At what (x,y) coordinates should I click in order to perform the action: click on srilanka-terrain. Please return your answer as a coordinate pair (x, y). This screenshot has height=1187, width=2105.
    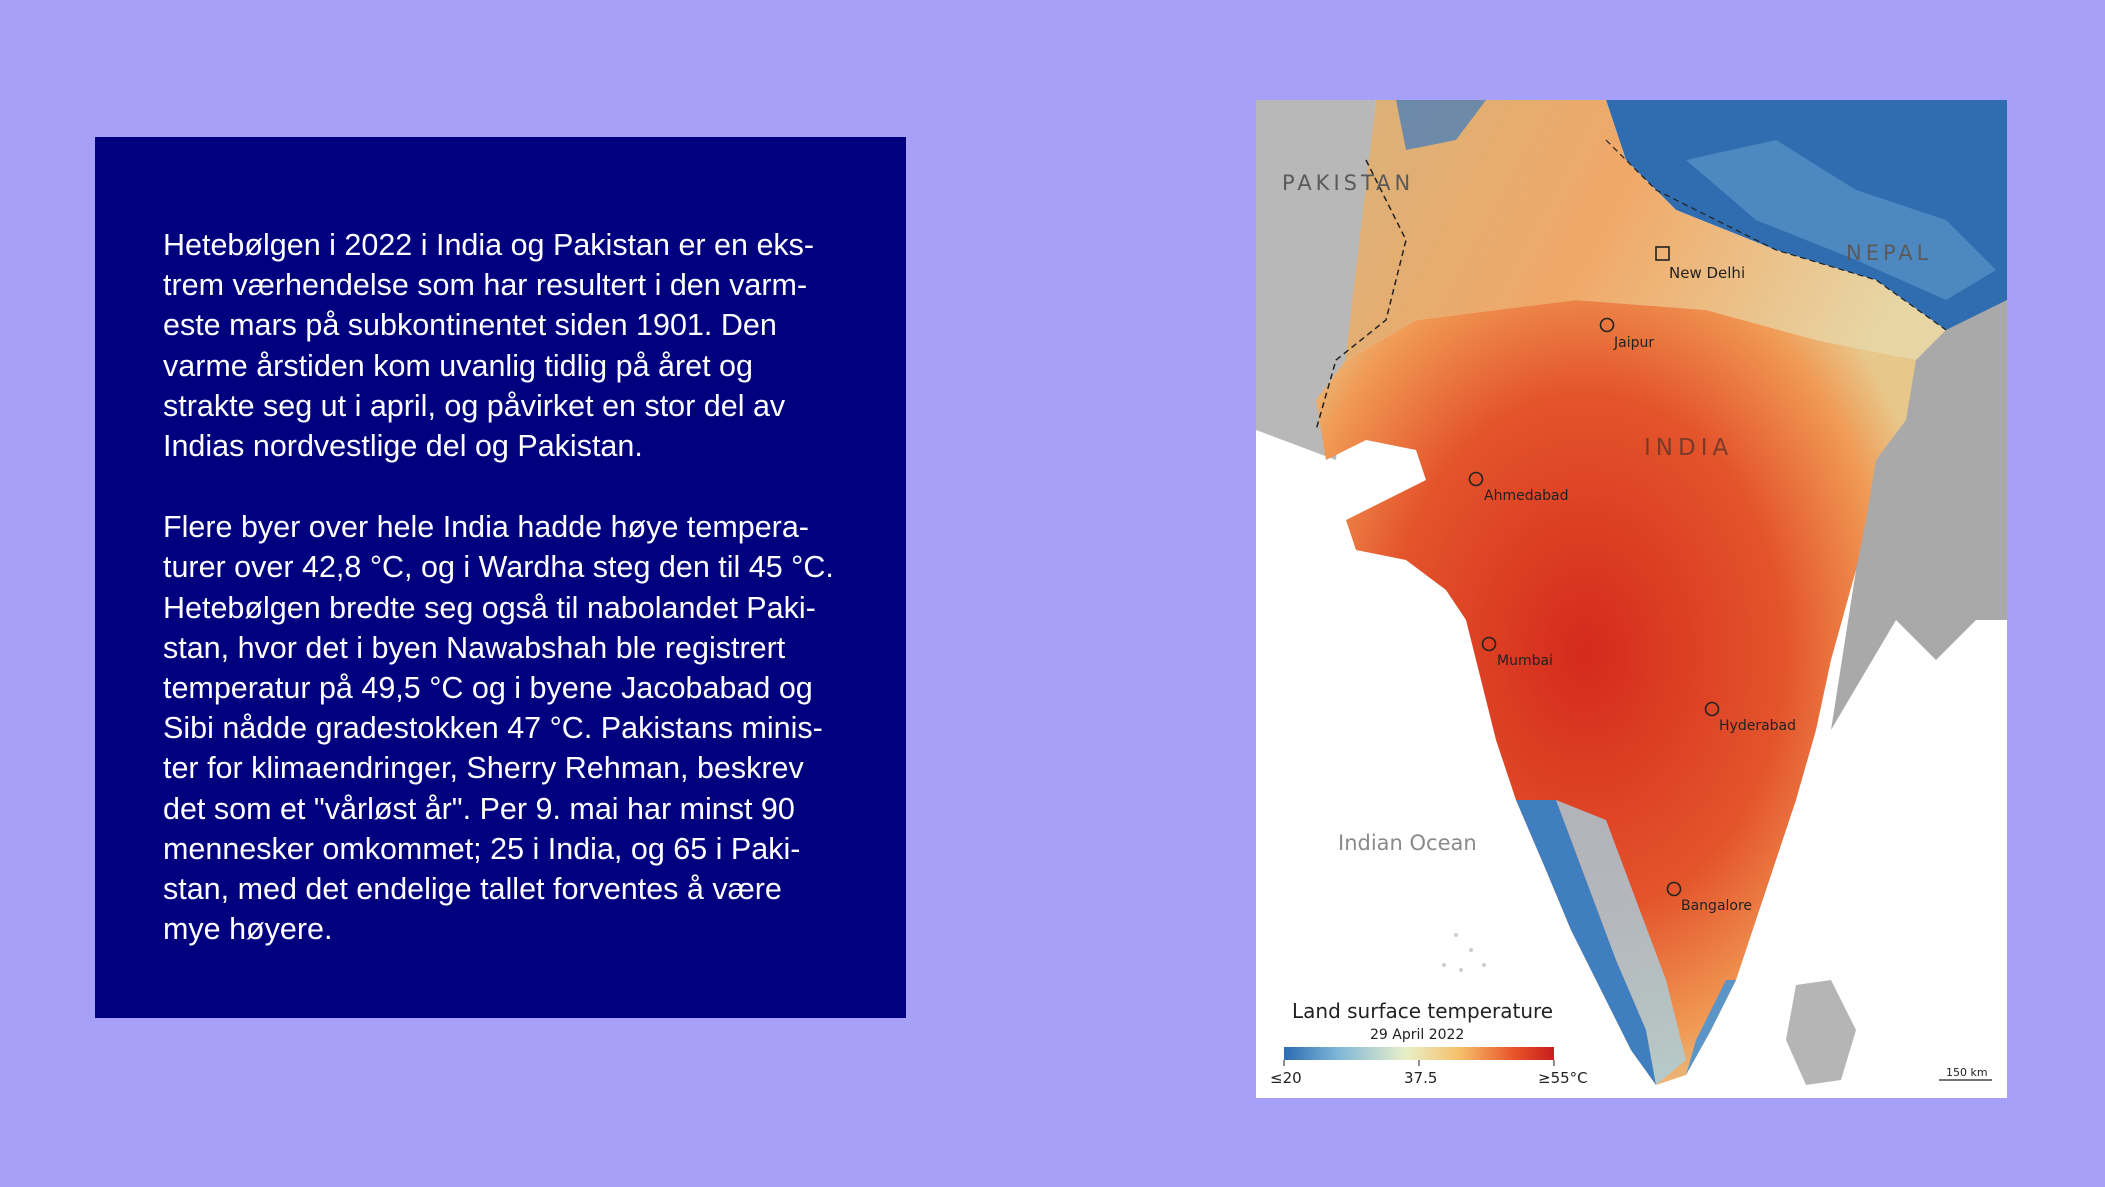
    Looking at the image, I should click on (1821, 1032).